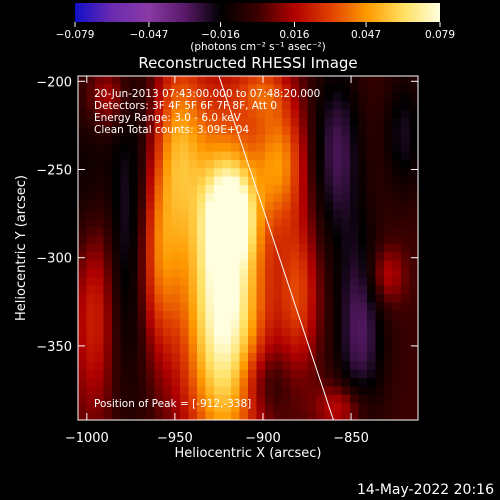 Image resolution: width=500 pixels, height=500 pixels. What do you see at coordinates (366, 35) in the screenshot?
I see `colorbar-tick-label: 0.047` at bounding box center [366, 35].